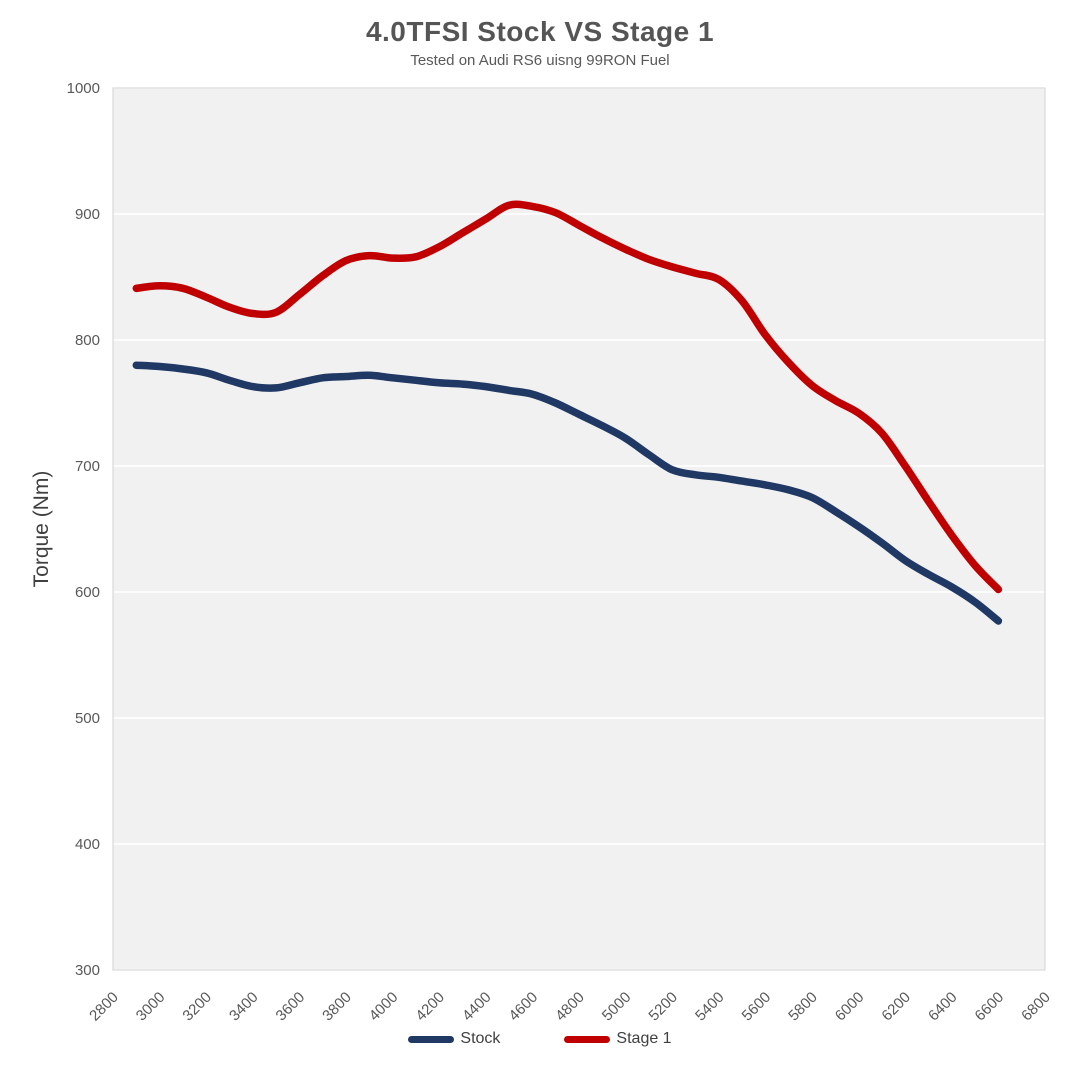 This screenshot has width=1080, height=1080. Describe the element at coordinates (644, 1038) in the screenshot. I see `legend-label-stage1: Stage 1` at that location.